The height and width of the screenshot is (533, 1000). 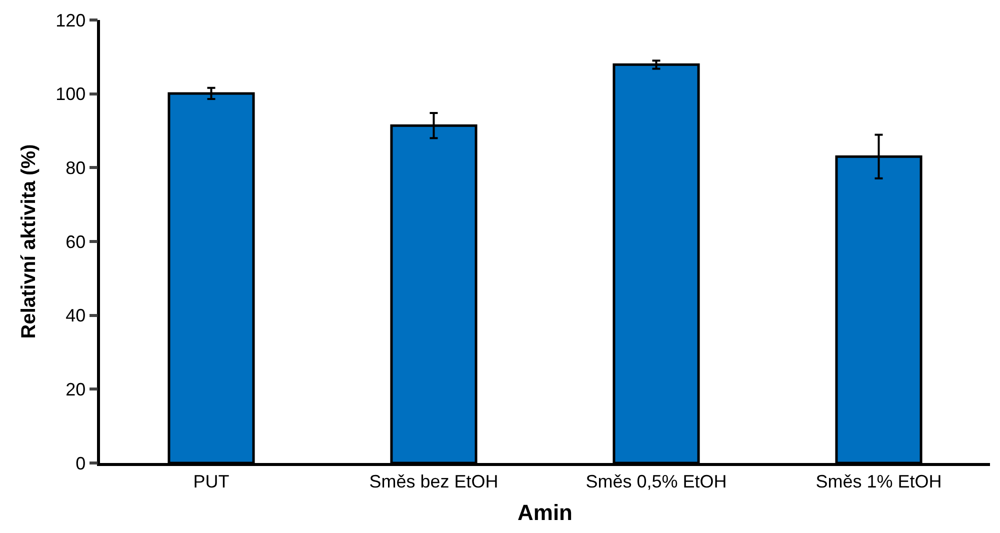 What do you see at coordinates (71, 94) in the screenshot?
I see `y-tick-label: 100` at bounding box center [71, 94].